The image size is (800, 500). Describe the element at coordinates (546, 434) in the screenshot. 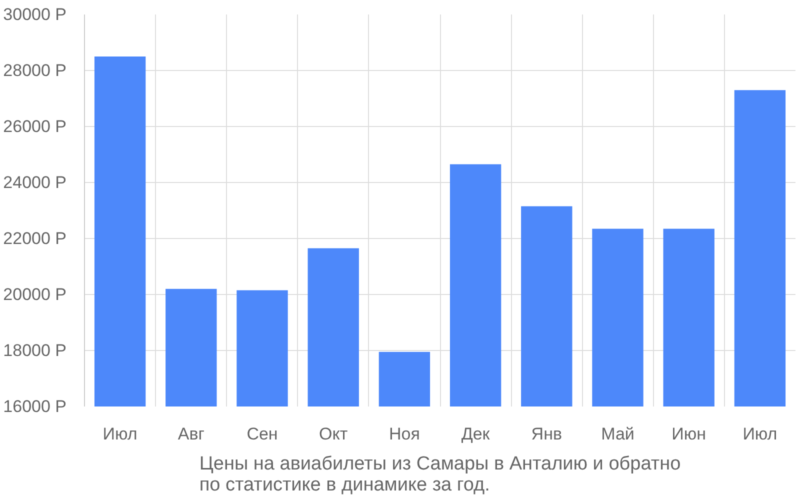

I see `x-tick-label: Янв` at that location.